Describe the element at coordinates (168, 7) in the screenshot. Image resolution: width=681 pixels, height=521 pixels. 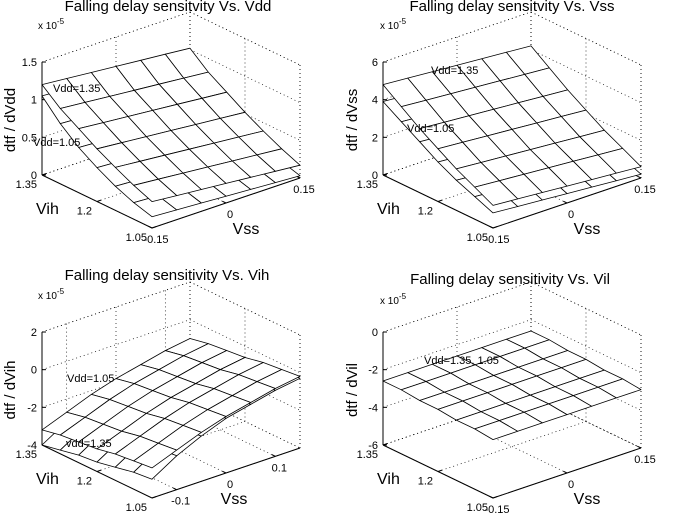
I see `chart-title: Falling delay sensitvity Vs. Vdd` at that location.